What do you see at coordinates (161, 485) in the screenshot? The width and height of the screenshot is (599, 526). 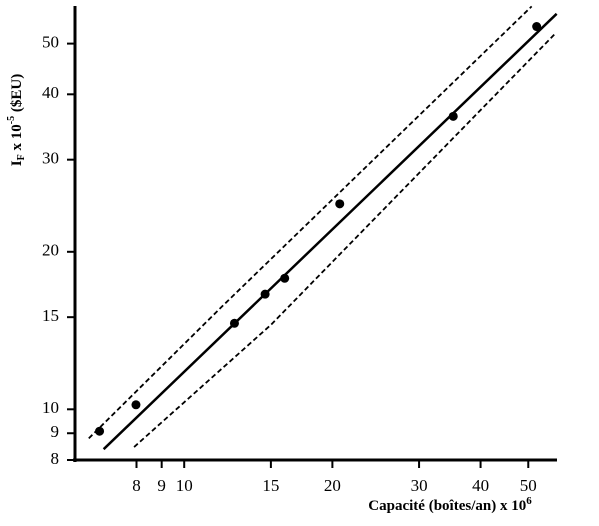 I see `x-tick-label: 9` at bounding box center [161, 485].